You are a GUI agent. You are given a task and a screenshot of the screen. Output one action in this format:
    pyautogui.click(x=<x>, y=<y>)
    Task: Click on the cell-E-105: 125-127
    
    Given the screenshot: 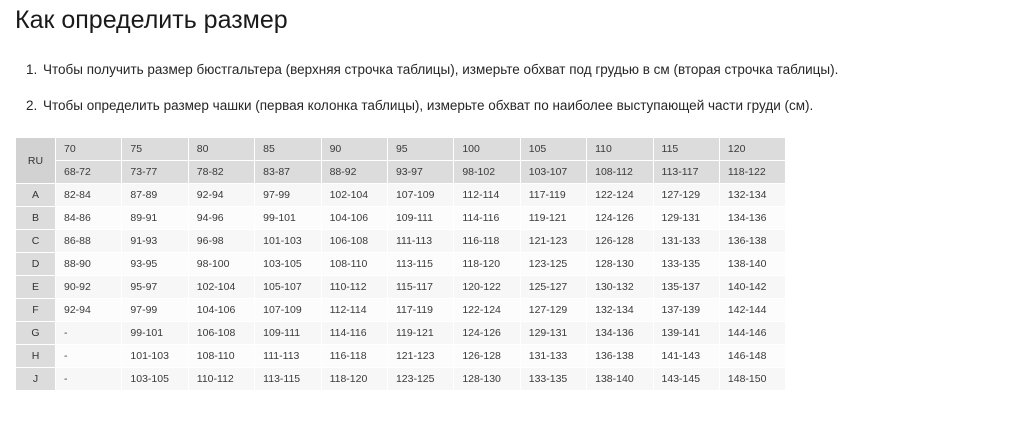 What is the action you would take?
    pyautogui.click(x=553, y=287)
    